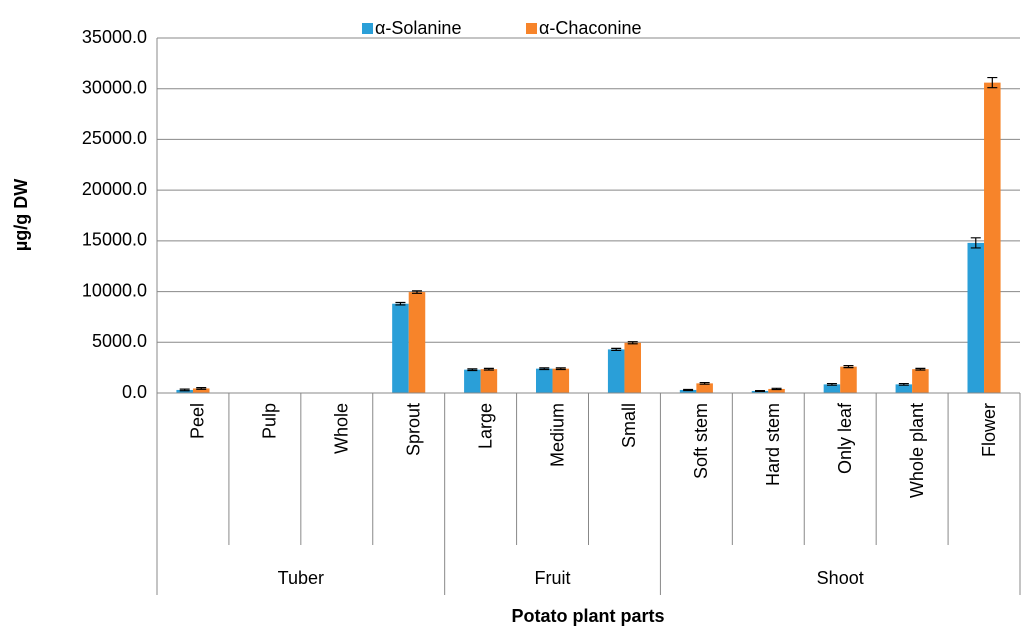  Describe the element at coordinates (270, 421) in the screenshot. I see `x-tick-label: Pulp` at that location.